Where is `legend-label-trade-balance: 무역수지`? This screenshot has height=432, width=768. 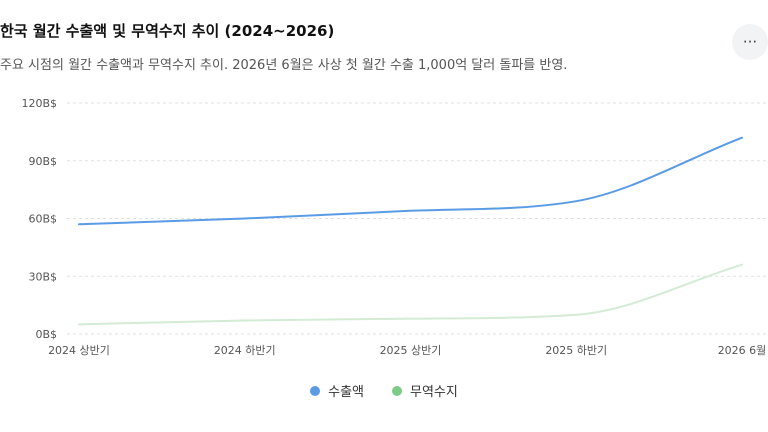
legend-label-trade-balance: 무역수지 is located at coordinates (434, 392).